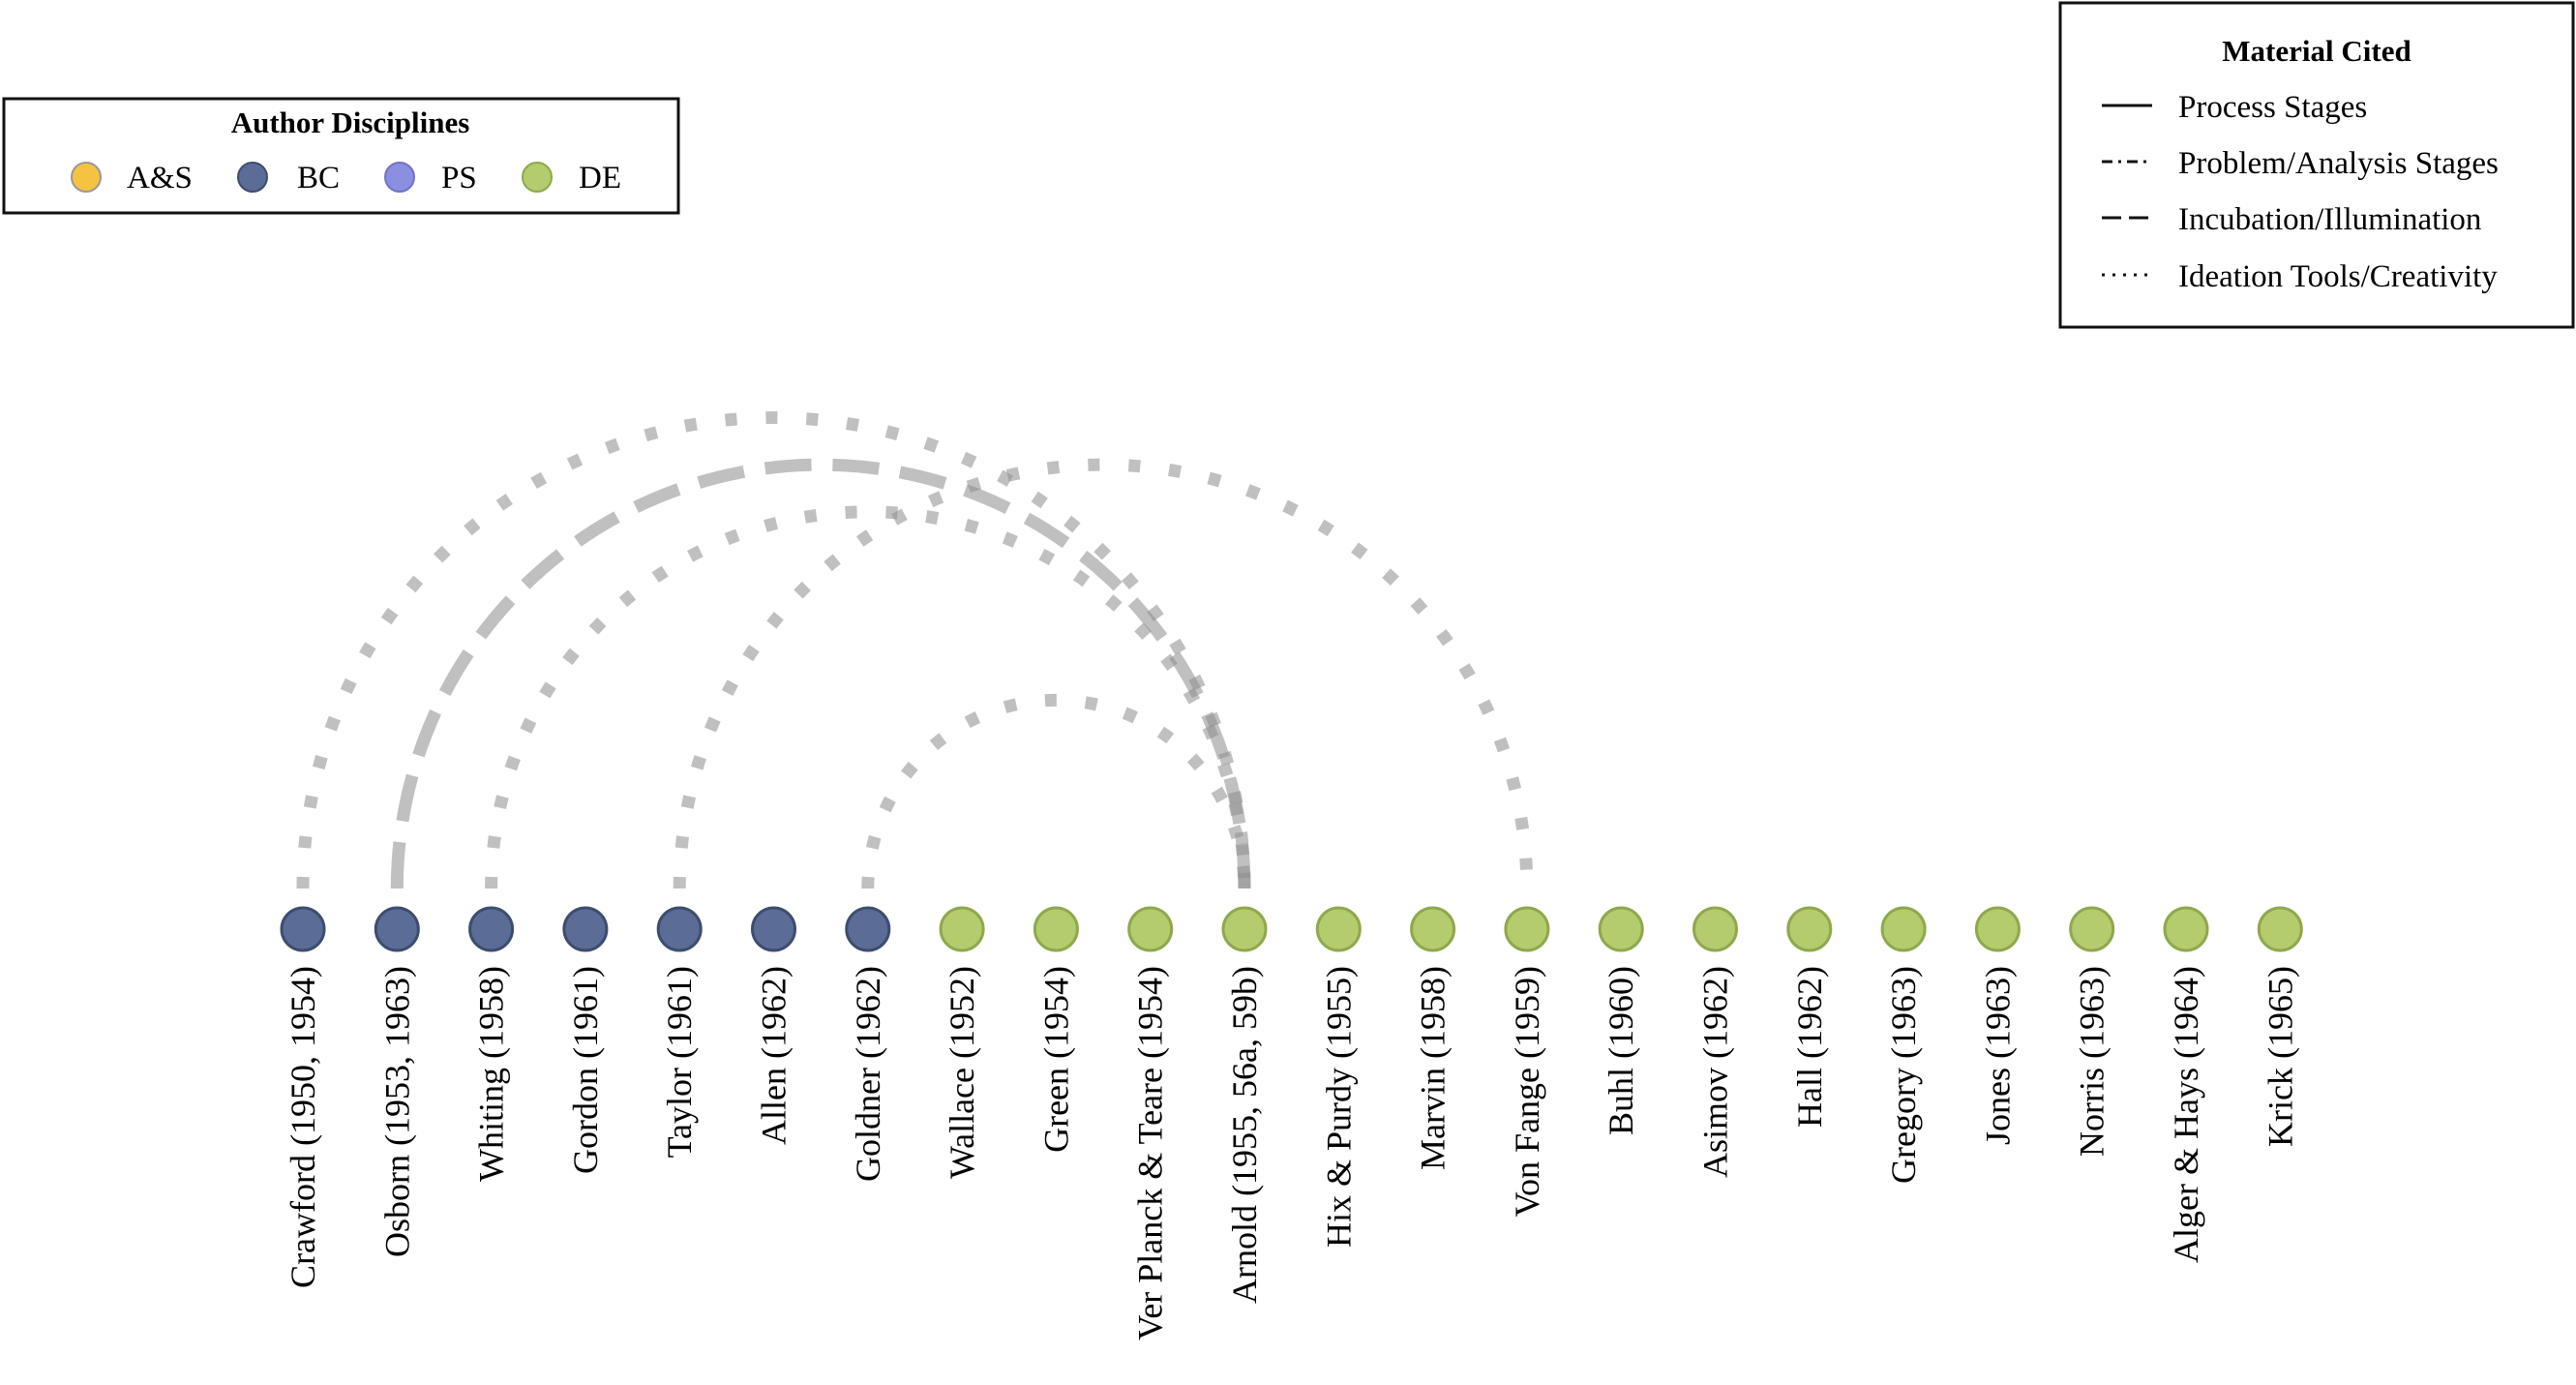  What do you see at coordinates (1150, 1153) in the screenshot?
I see `author-label-ver-planck-teare-1954: Ver Planck & Teare (1954)` at bounding box center [1150, 1153].